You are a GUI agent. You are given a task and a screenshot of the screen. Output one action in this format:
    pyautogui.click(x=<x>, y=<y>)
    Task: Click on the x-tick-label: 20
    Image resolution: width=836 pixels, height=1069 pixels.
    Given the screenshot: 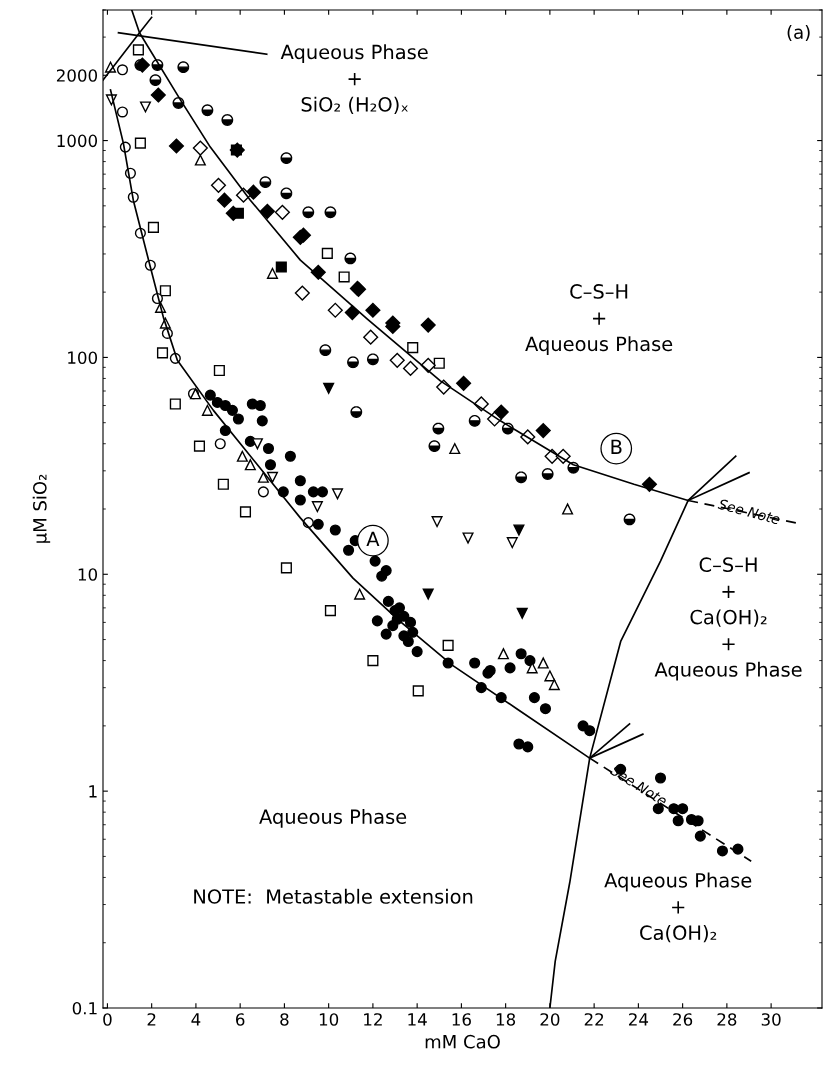 What is the action you would take?
    pyautogui.click(x=550, y=1019)
    